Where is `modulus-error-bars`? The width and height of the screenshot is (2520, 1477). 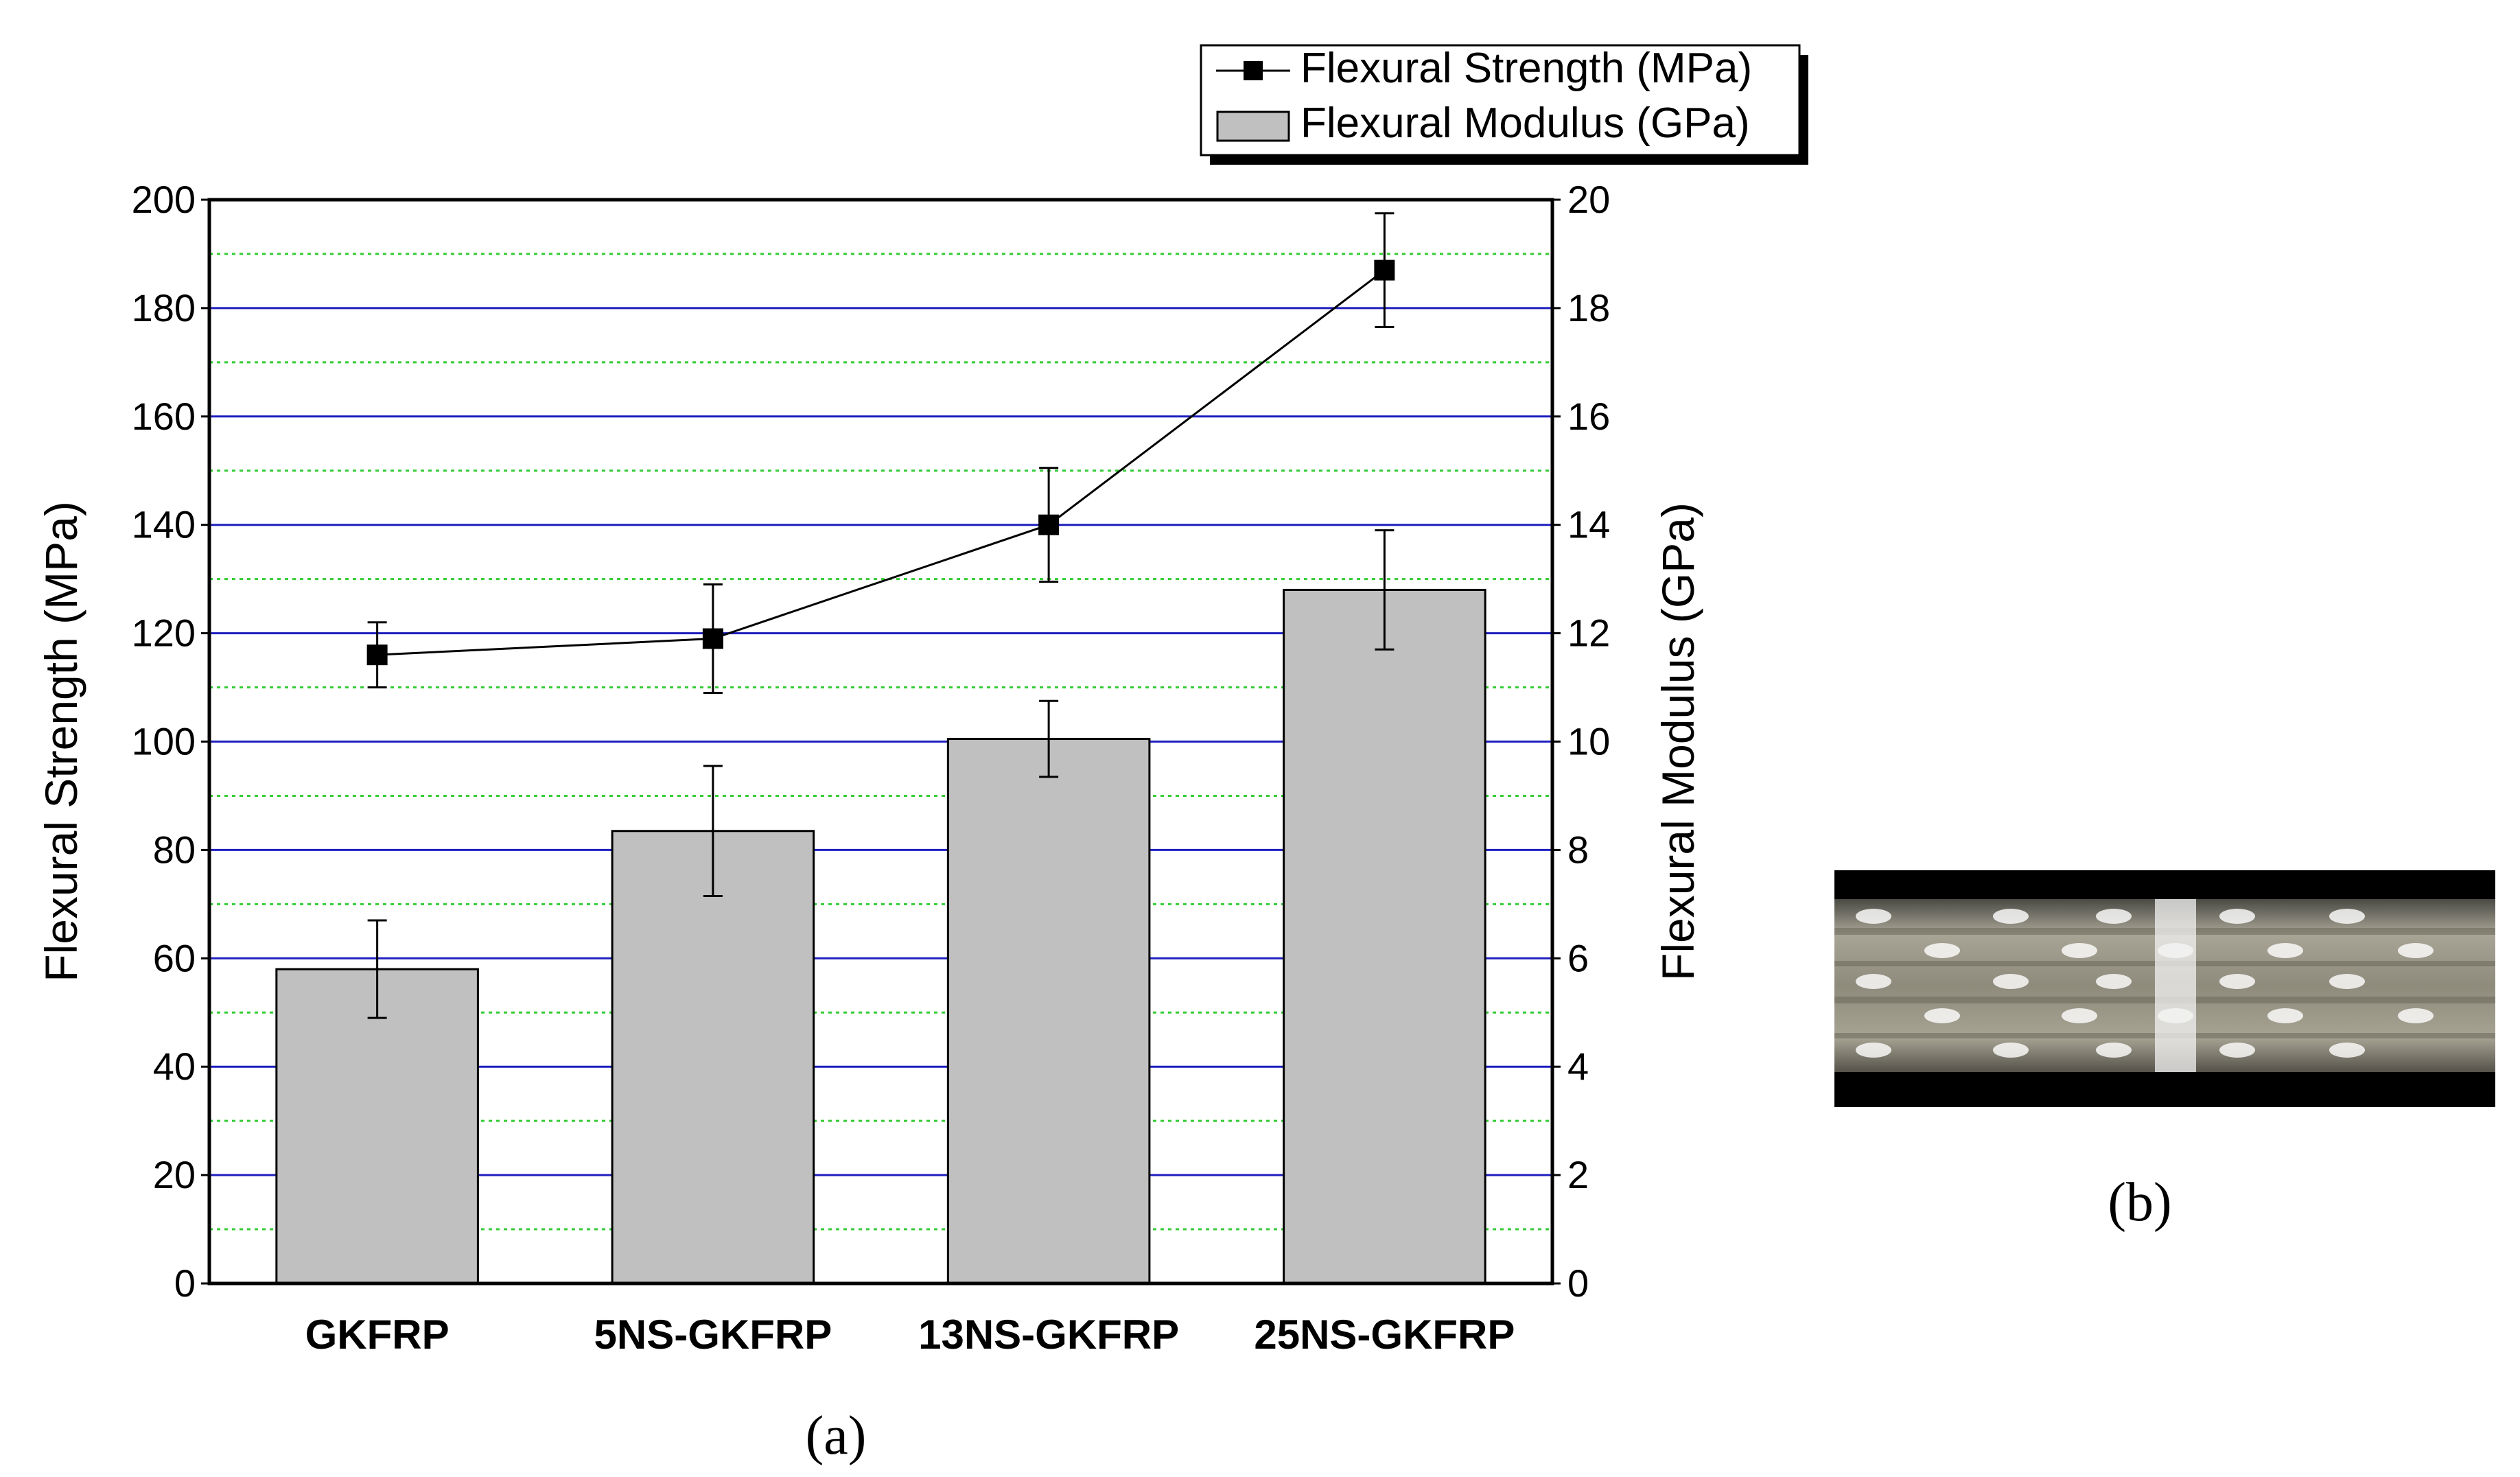
modulus-error-bars is located at coordinates (881, 774).